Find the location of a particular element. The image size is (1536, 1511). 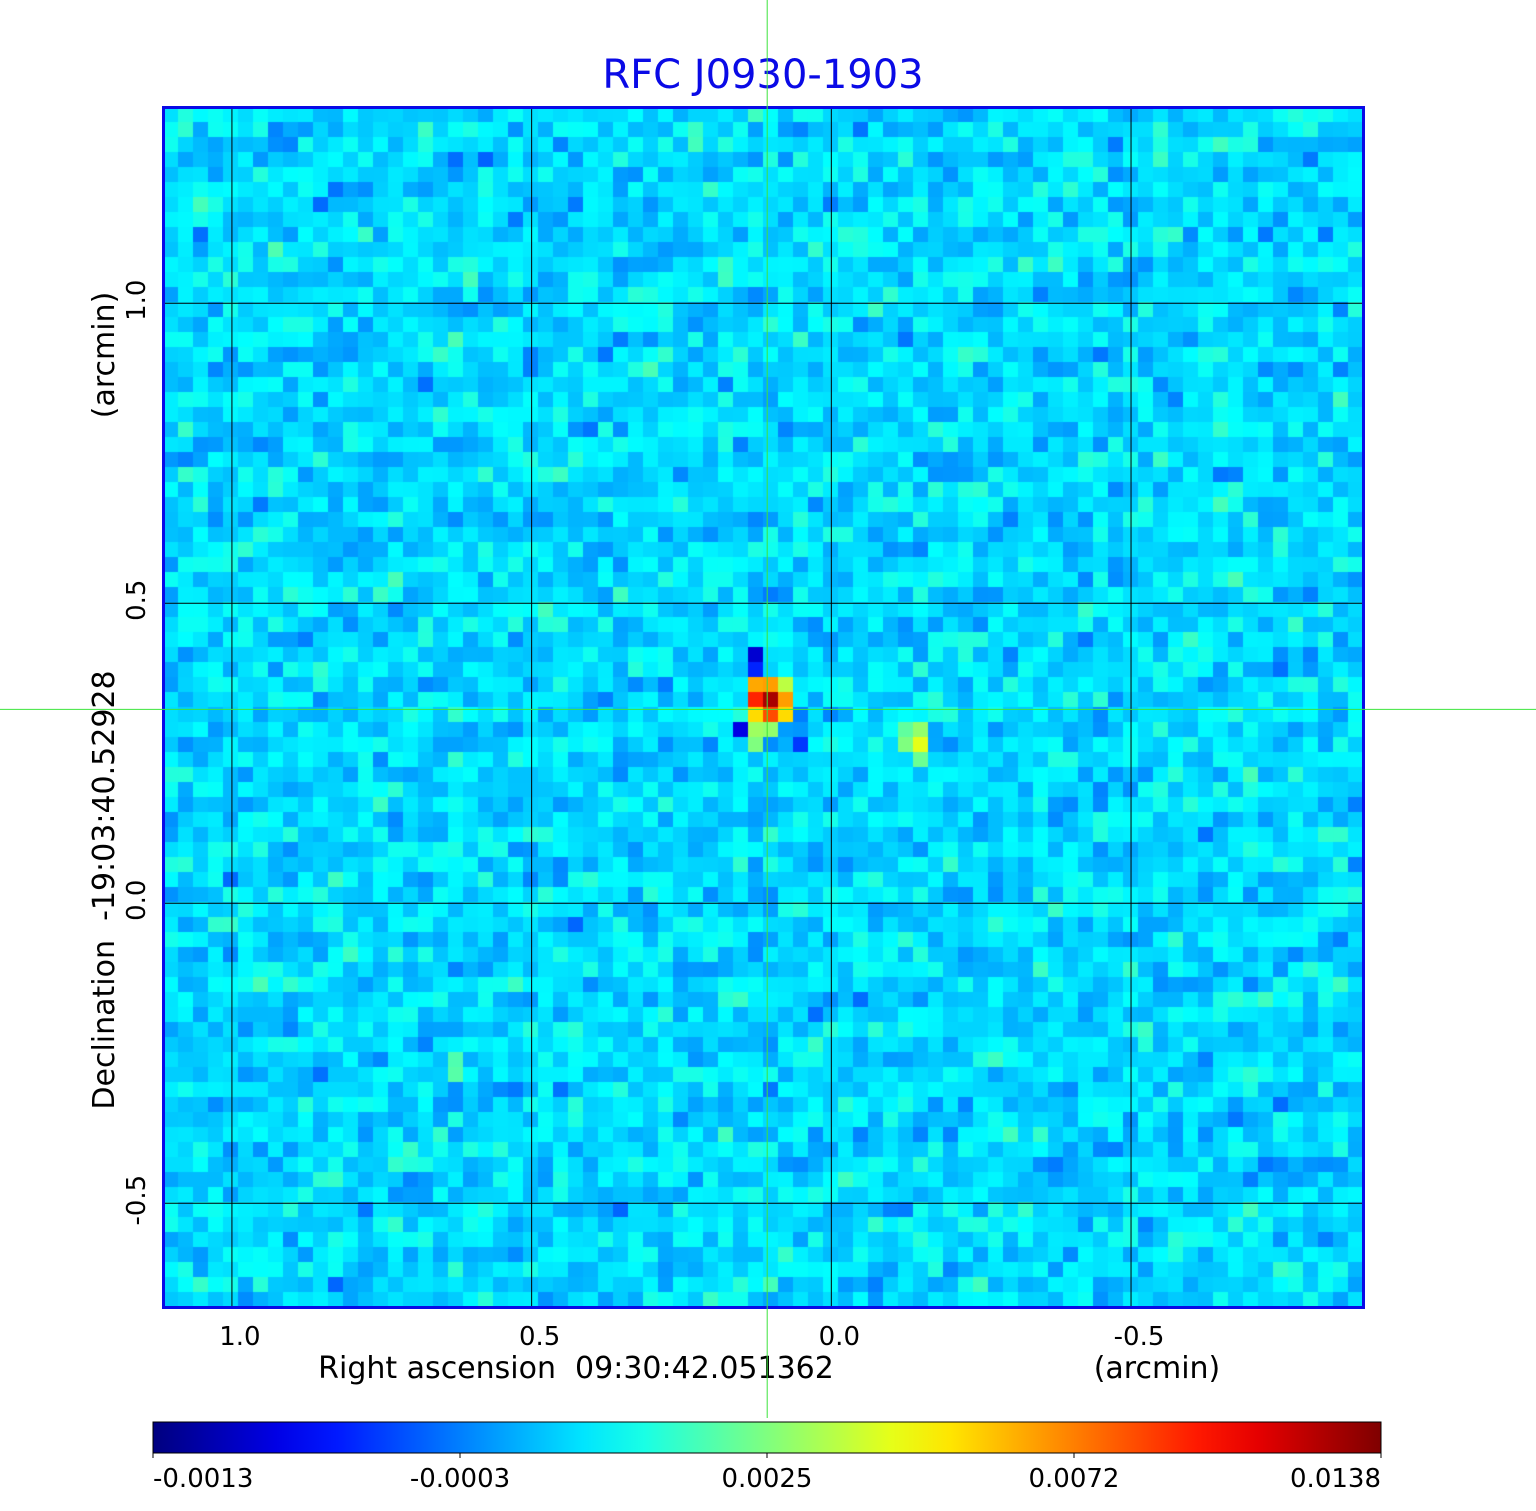

y-tick-label: -0.5 is located at coordinates (137, 1200).